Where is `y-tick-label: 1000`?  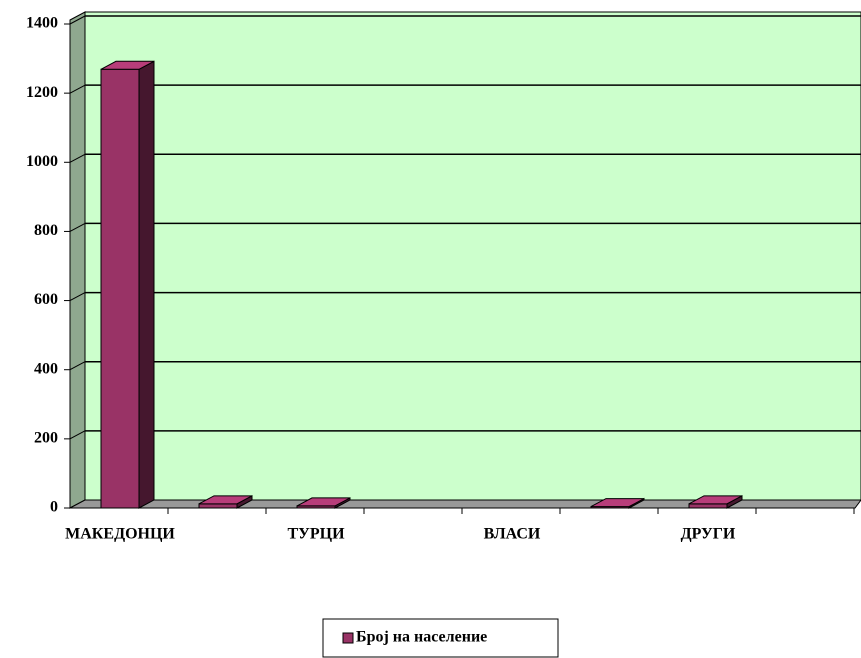
y-tick-label: 1000 is located at coordinates (42, 161).